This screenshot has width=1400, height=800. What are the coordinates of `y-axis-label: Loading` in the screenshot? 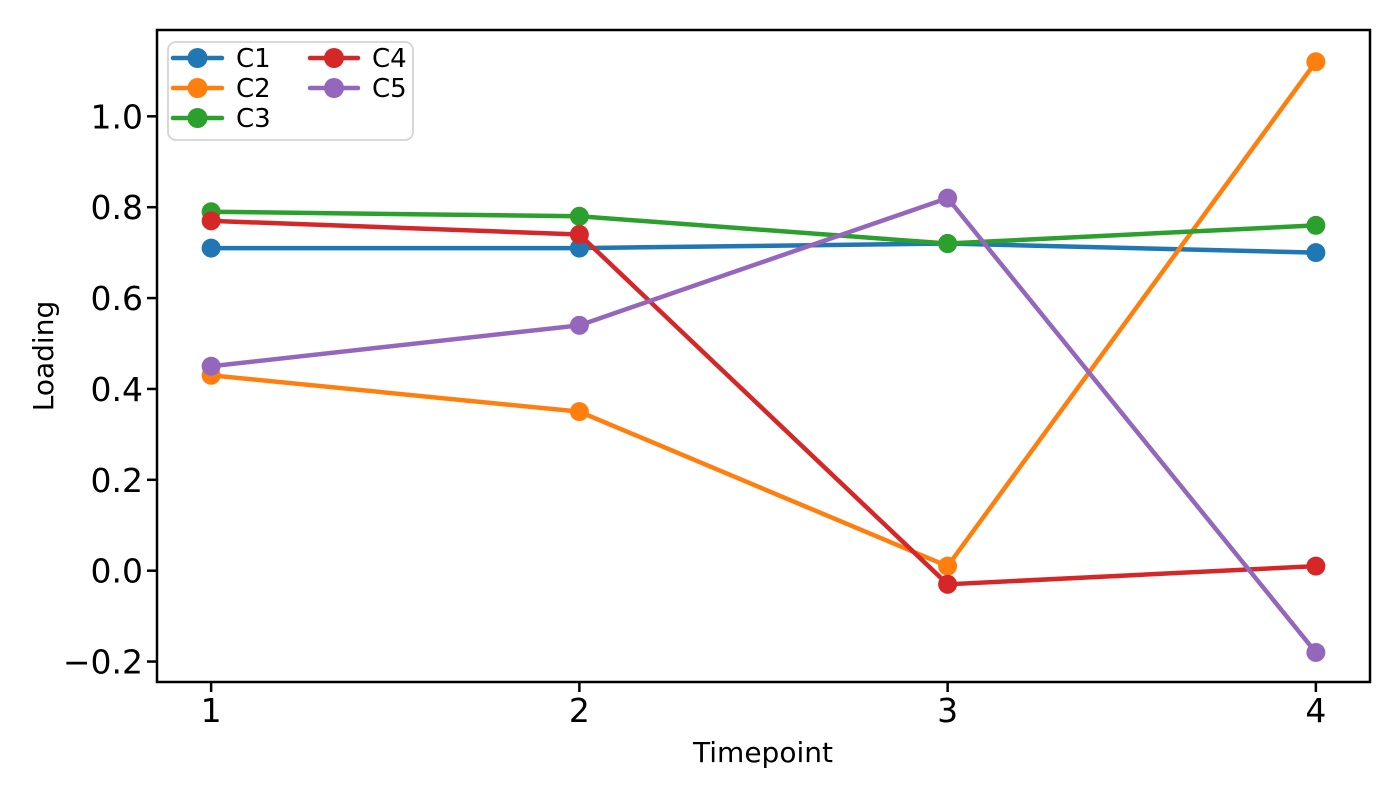 It's located at (43, 356).